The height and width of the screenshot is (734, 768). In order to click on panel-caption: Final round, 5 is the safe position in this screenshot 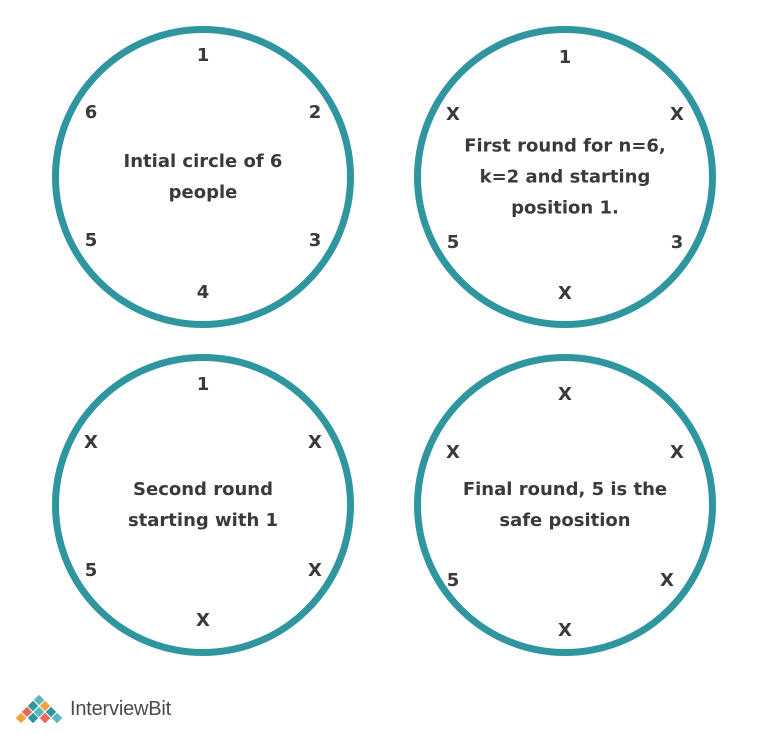, I will do `click(565, 505)`.